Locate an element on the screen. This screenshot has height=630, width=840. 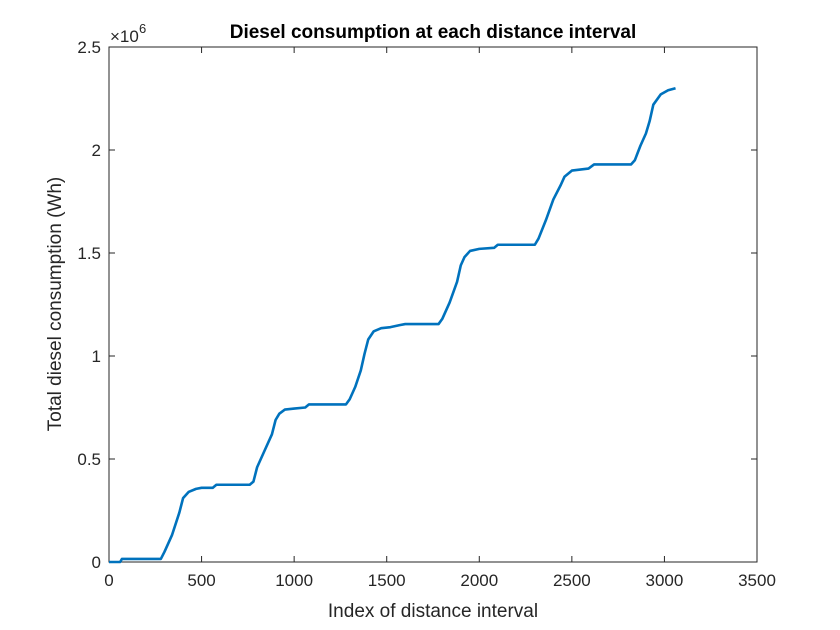
x-tick-label: 3500 is located at coordinates (757, 580).